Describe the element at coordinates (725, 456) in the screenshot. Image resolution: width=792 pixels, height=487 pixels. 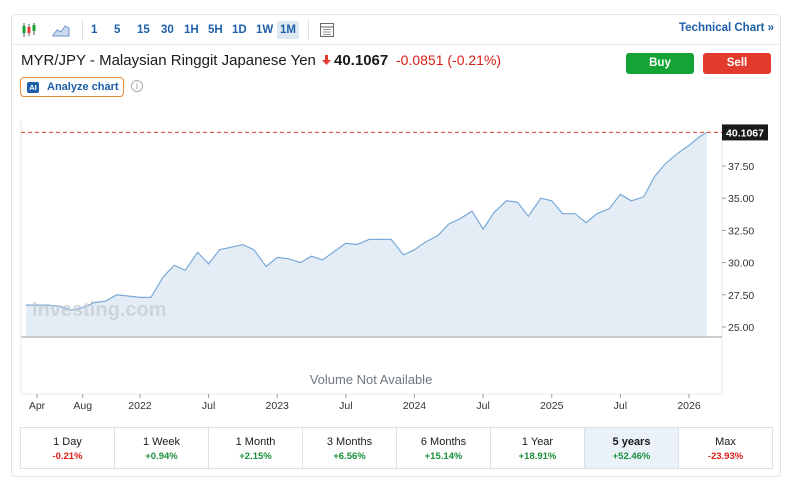
I see `period-change: -23.93%` at that location.